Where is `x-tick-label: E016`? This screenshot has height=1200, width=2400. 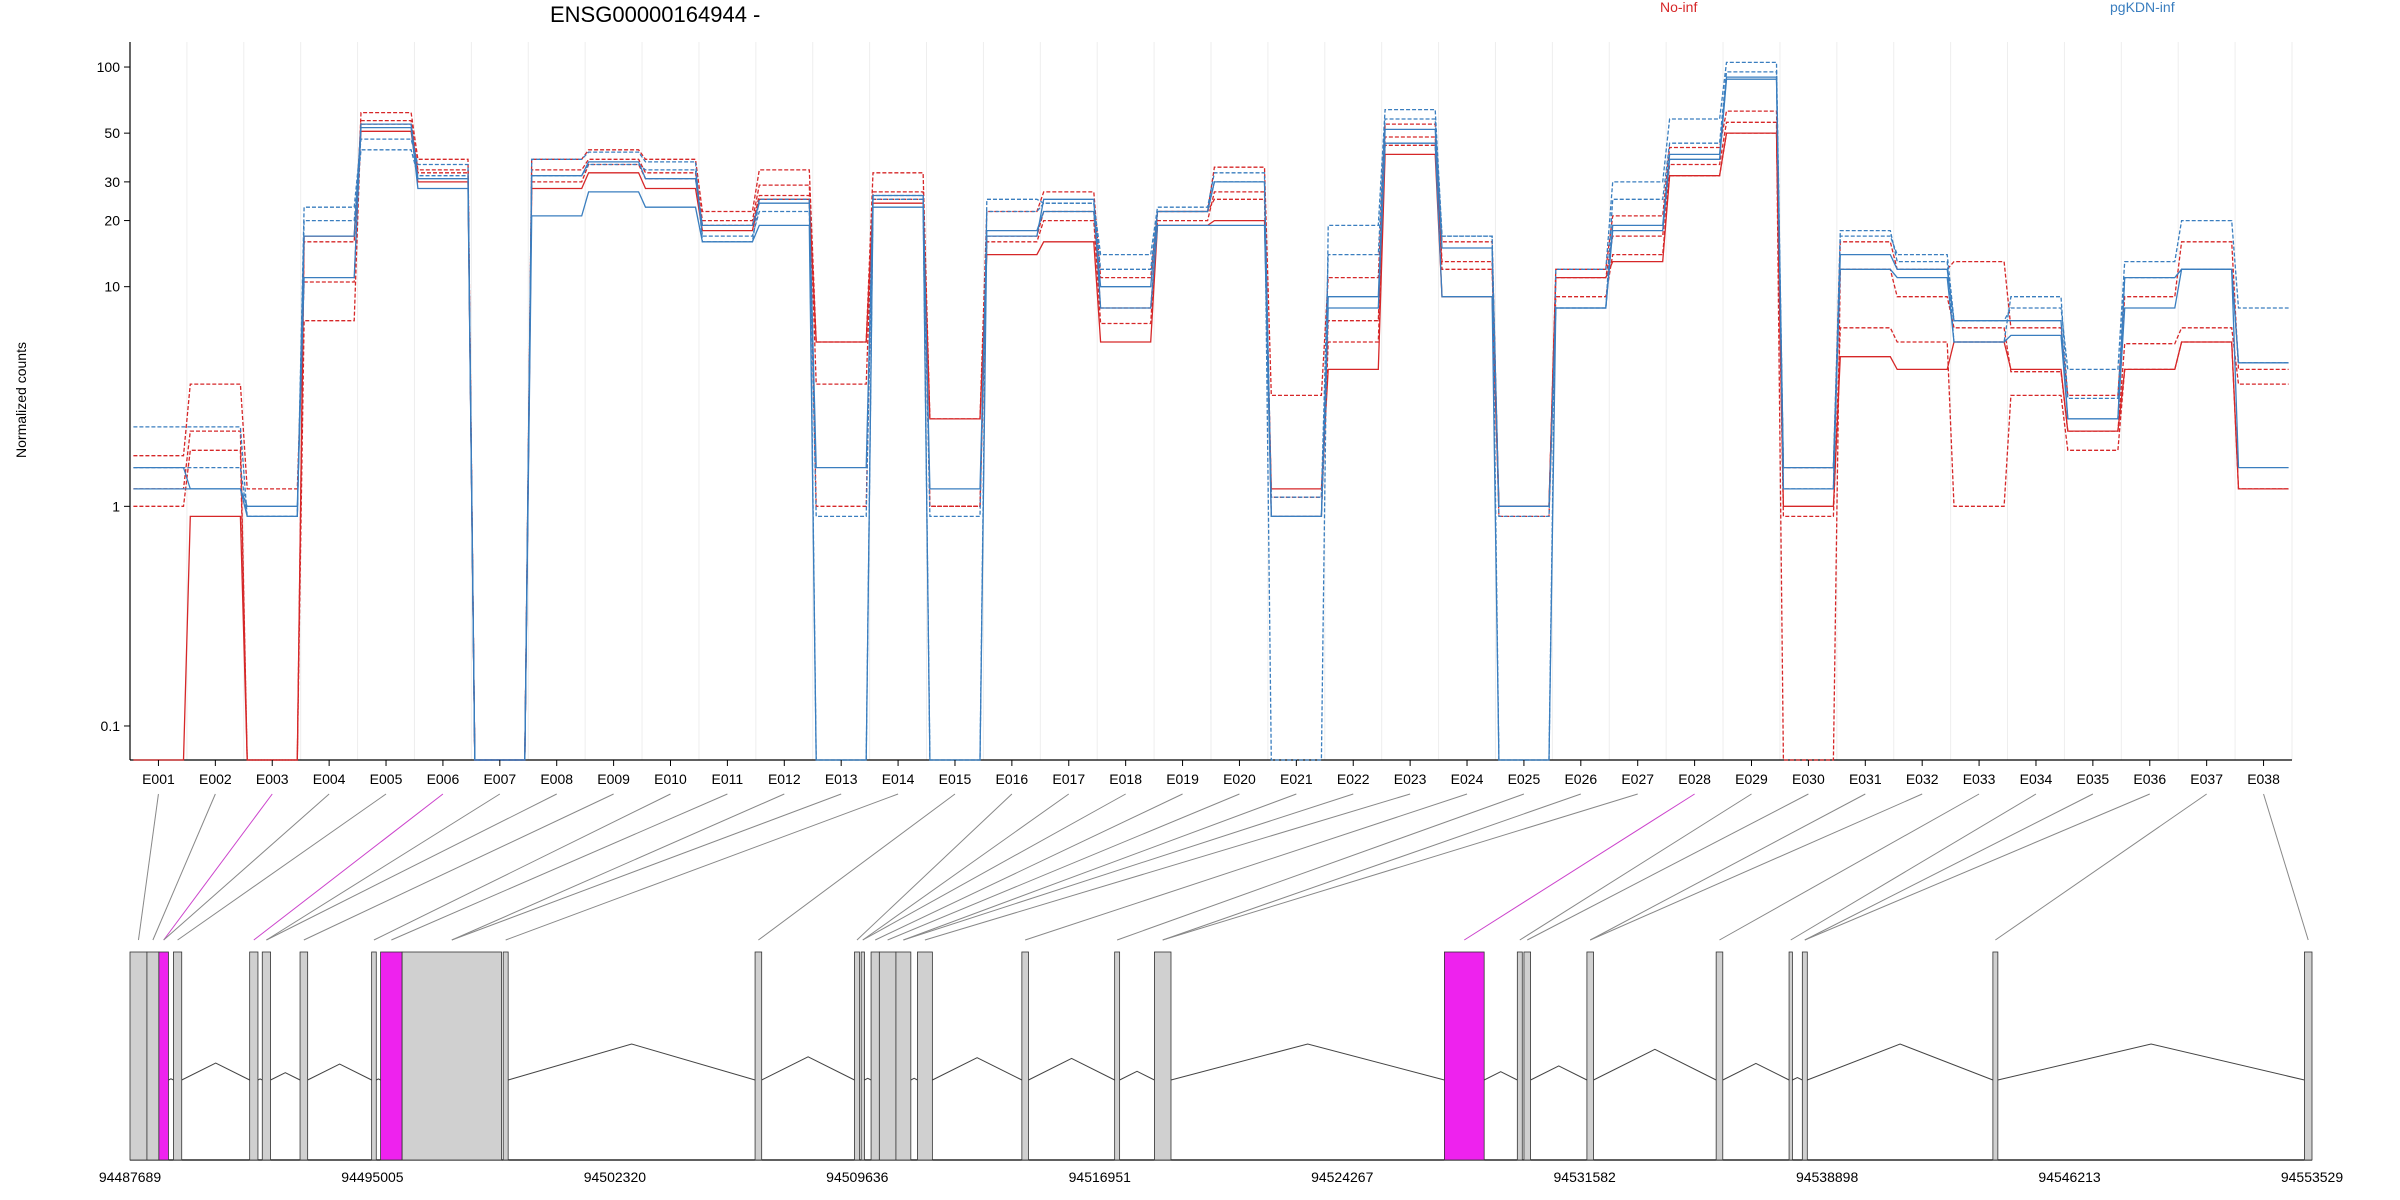
x-tick-label: E016 is located at coordinates (1012, 779).